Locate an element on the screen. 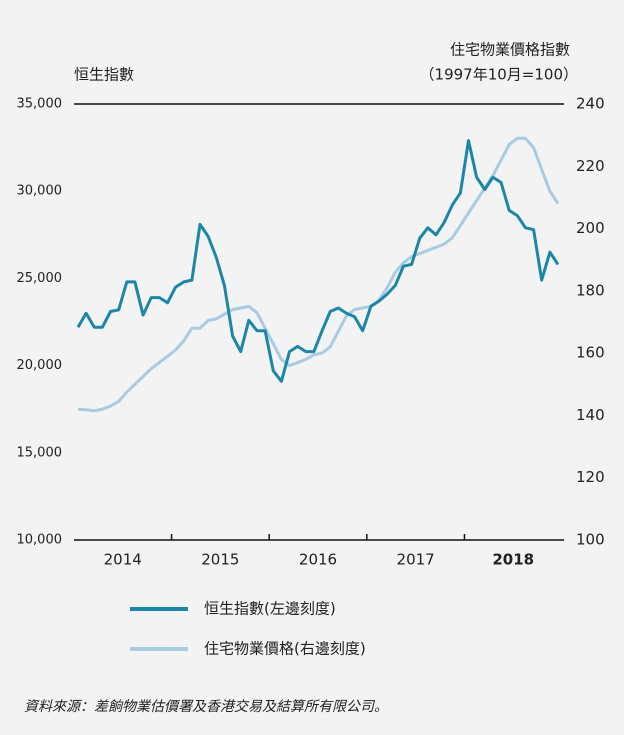  y2-tick-label: 240 is located at coordinates (590, 104).